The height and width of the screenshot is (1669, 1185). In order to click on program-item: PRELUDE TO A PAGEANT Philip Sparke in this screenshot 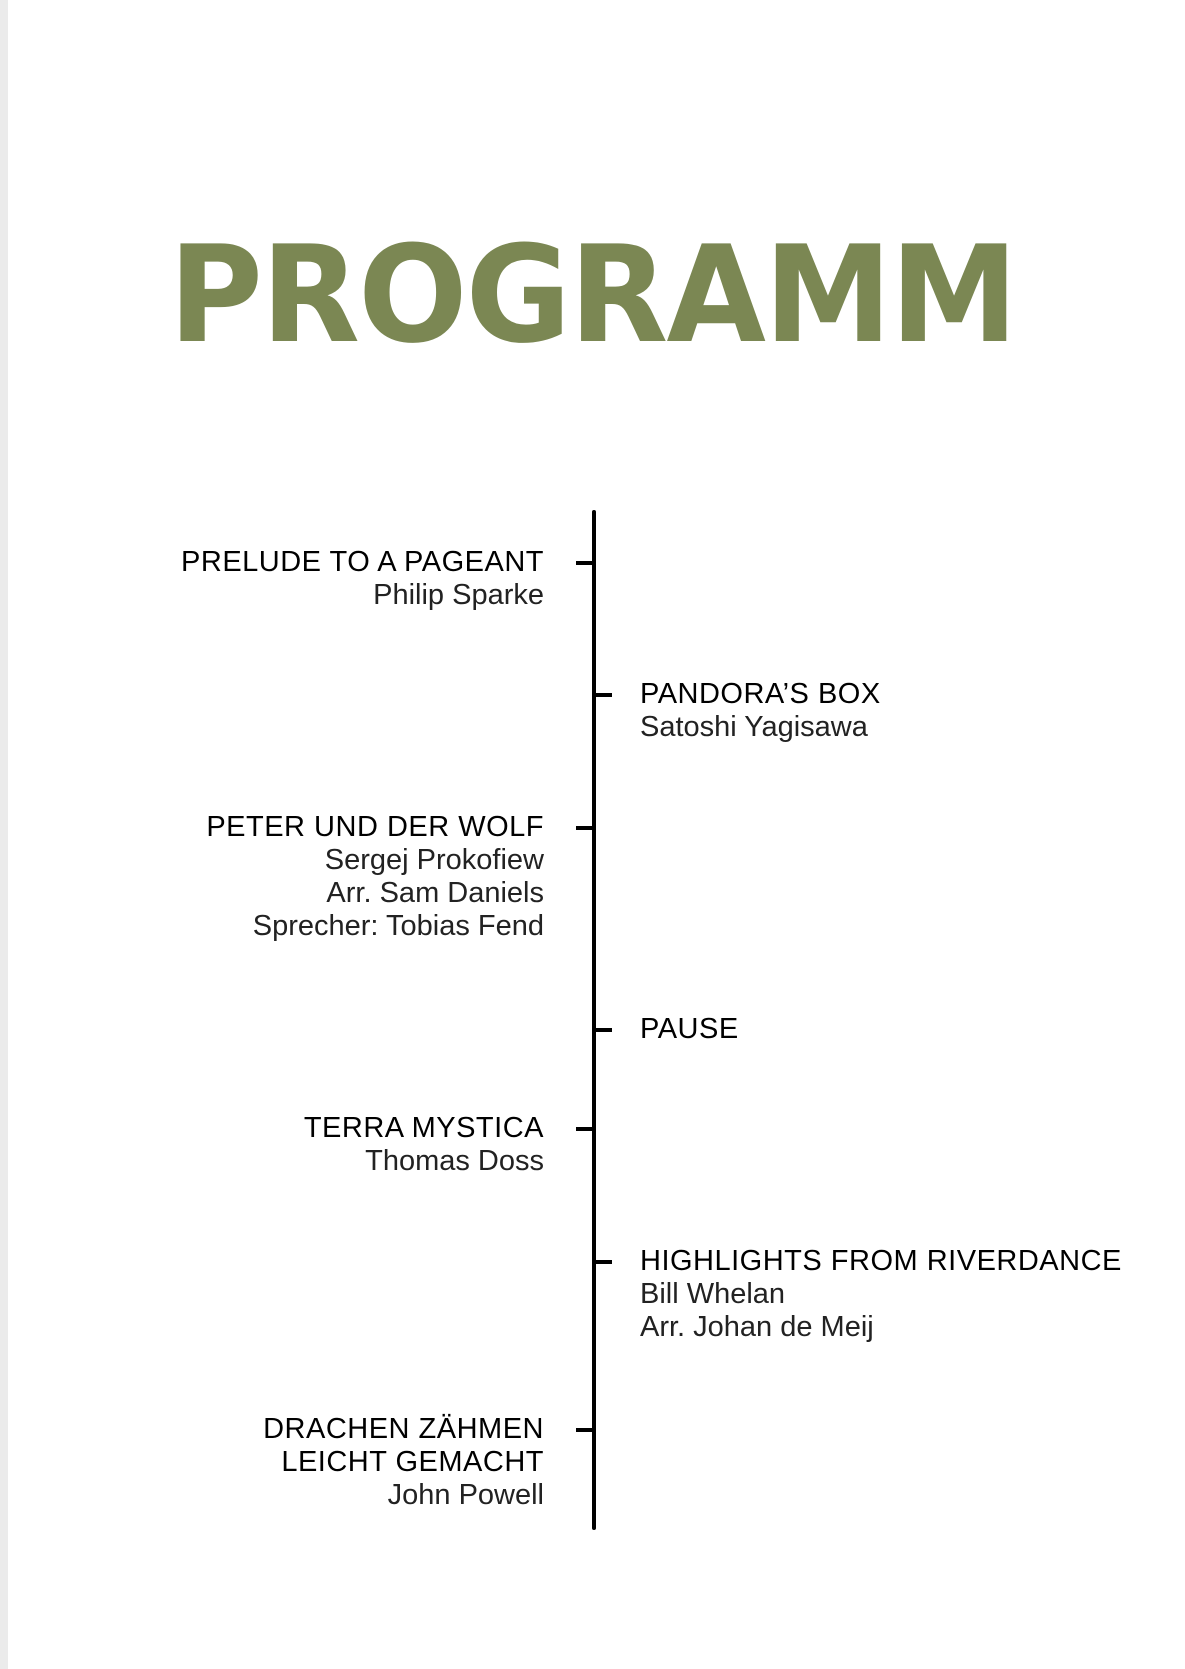, I will do `click(362, 579)`.